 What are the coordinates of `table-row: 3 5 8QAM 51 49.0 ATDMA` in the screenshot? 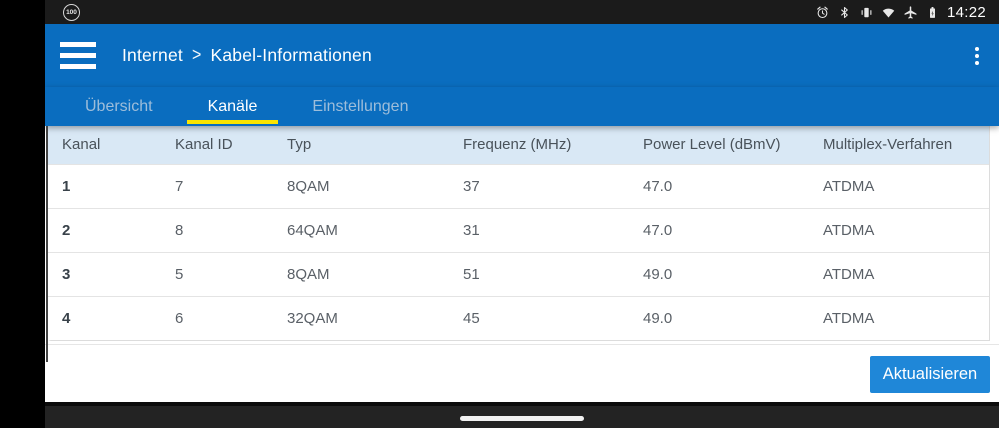 It's located at (518, 273).